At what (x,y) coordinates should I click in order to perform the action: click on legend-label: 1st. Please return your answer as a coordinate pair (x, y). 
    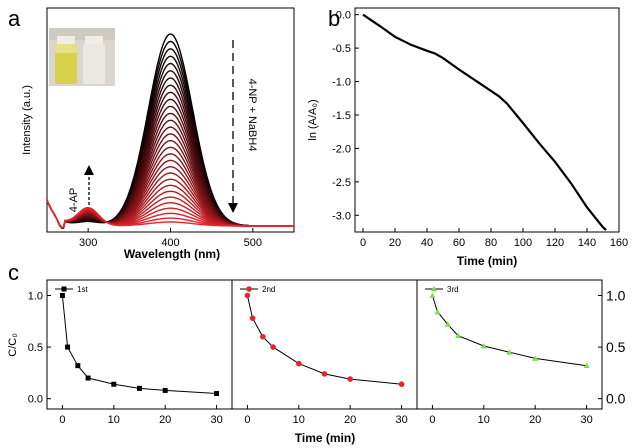
    Looking at the image, I should click on (82, 289).